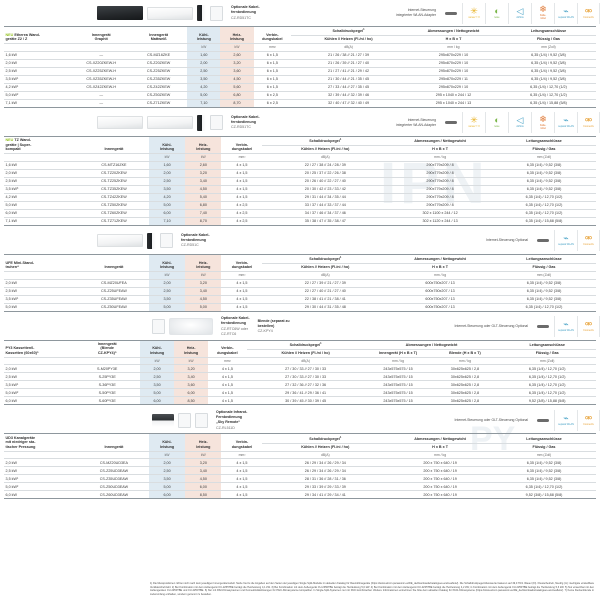 This screenshot has width=600, height=600. Describe the element at coordinates (325, 283) in the screenshot. I see `row-sound: 22 / 27 / 39 // 21 / 27 / 39` at that location.